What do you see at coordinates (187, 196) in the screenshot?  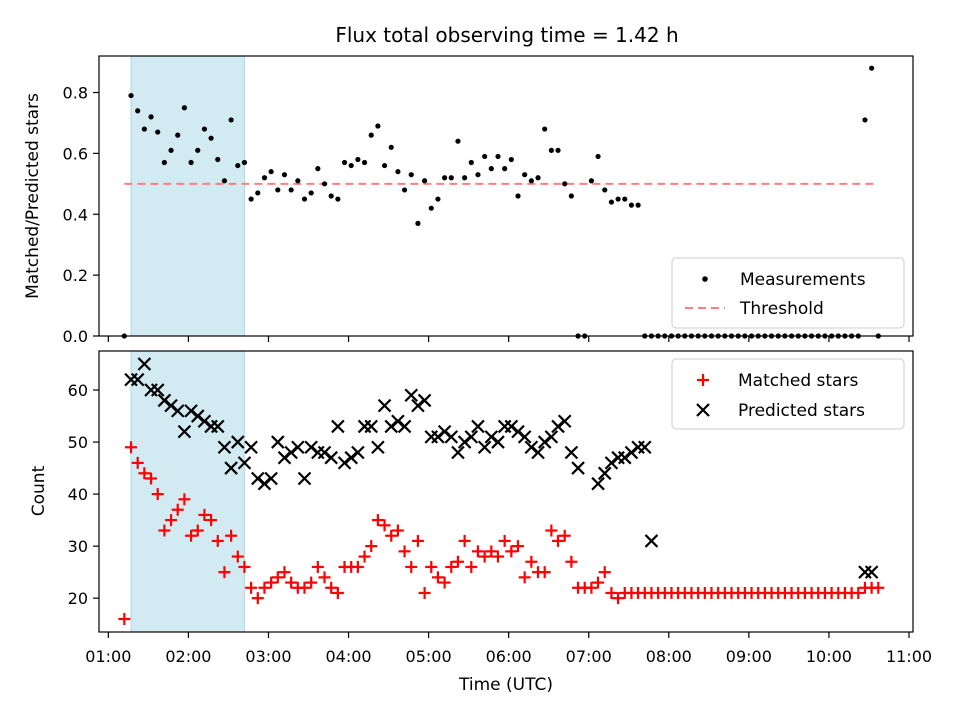 I see `top-shaded-interval` at bounding box center [187, 196].